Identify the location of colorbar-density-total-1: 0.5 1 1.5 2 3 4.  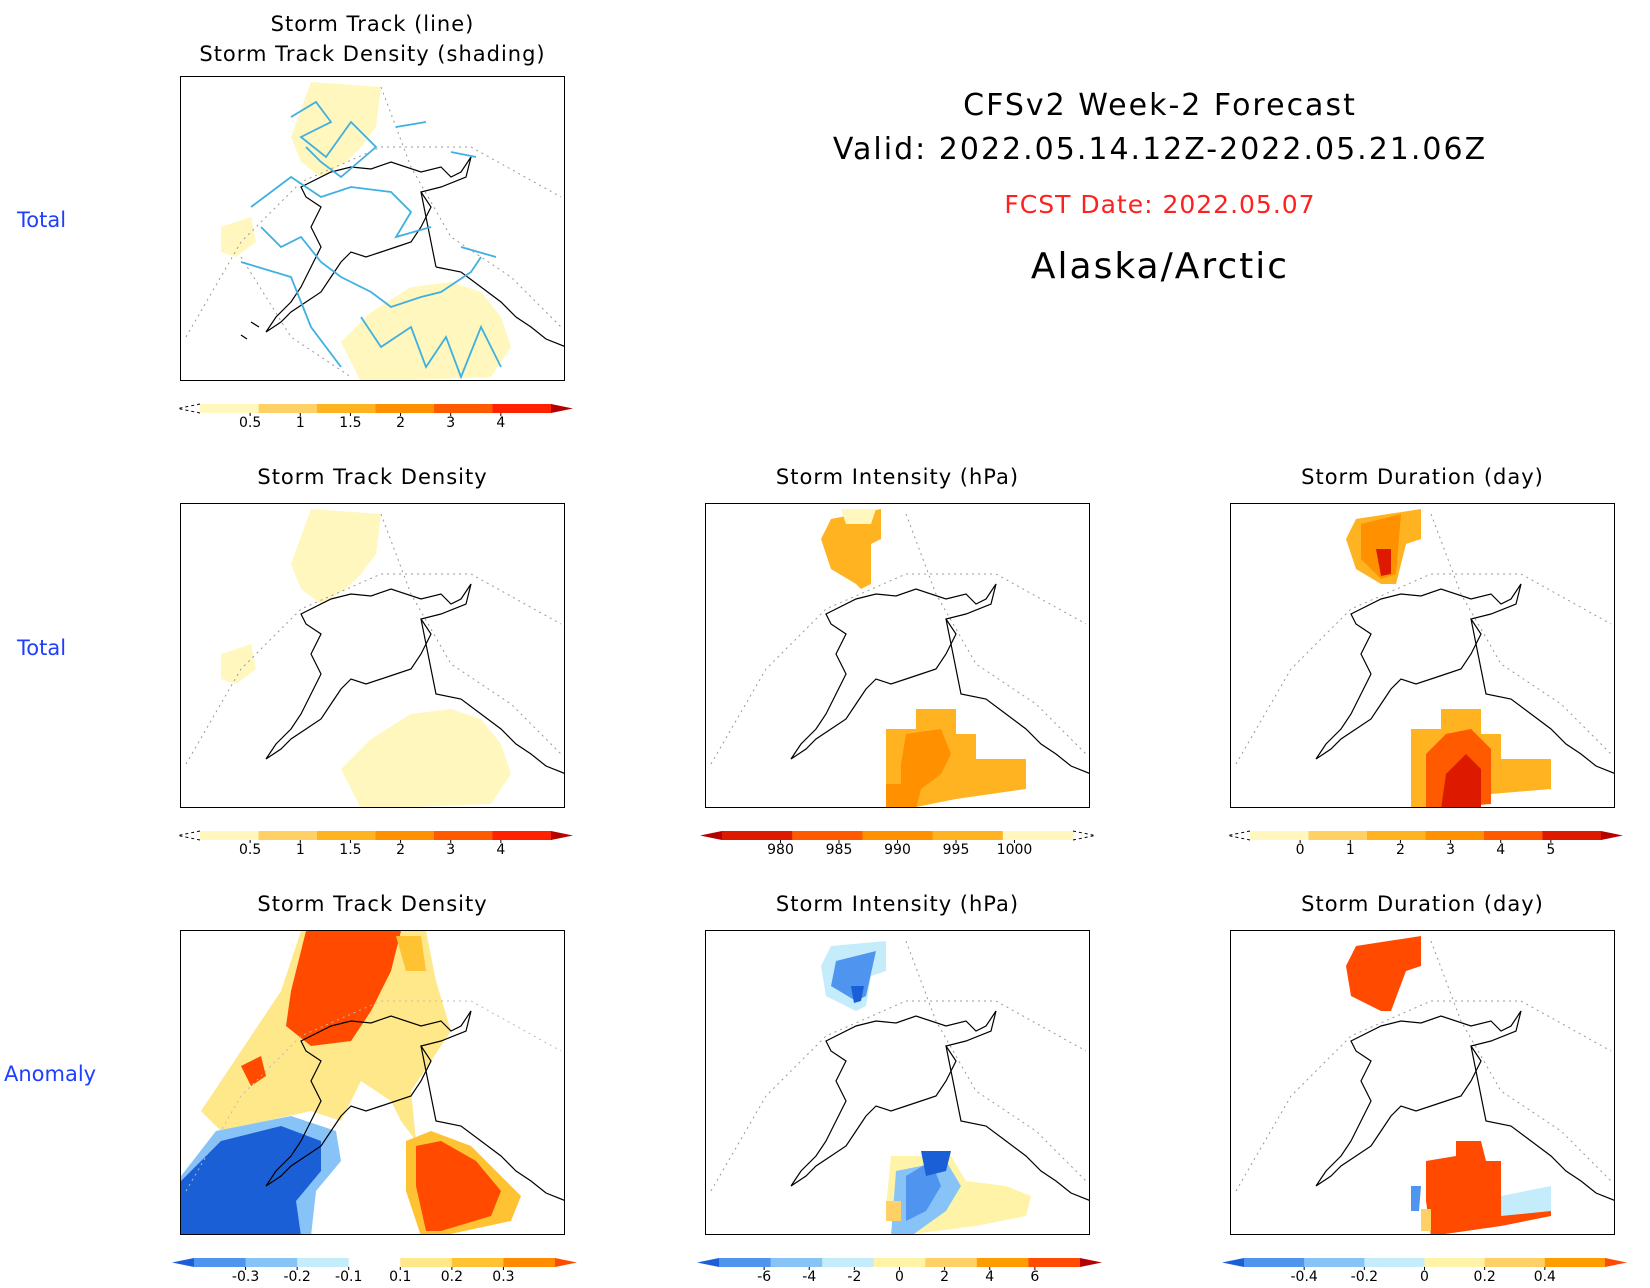
(375, 418).